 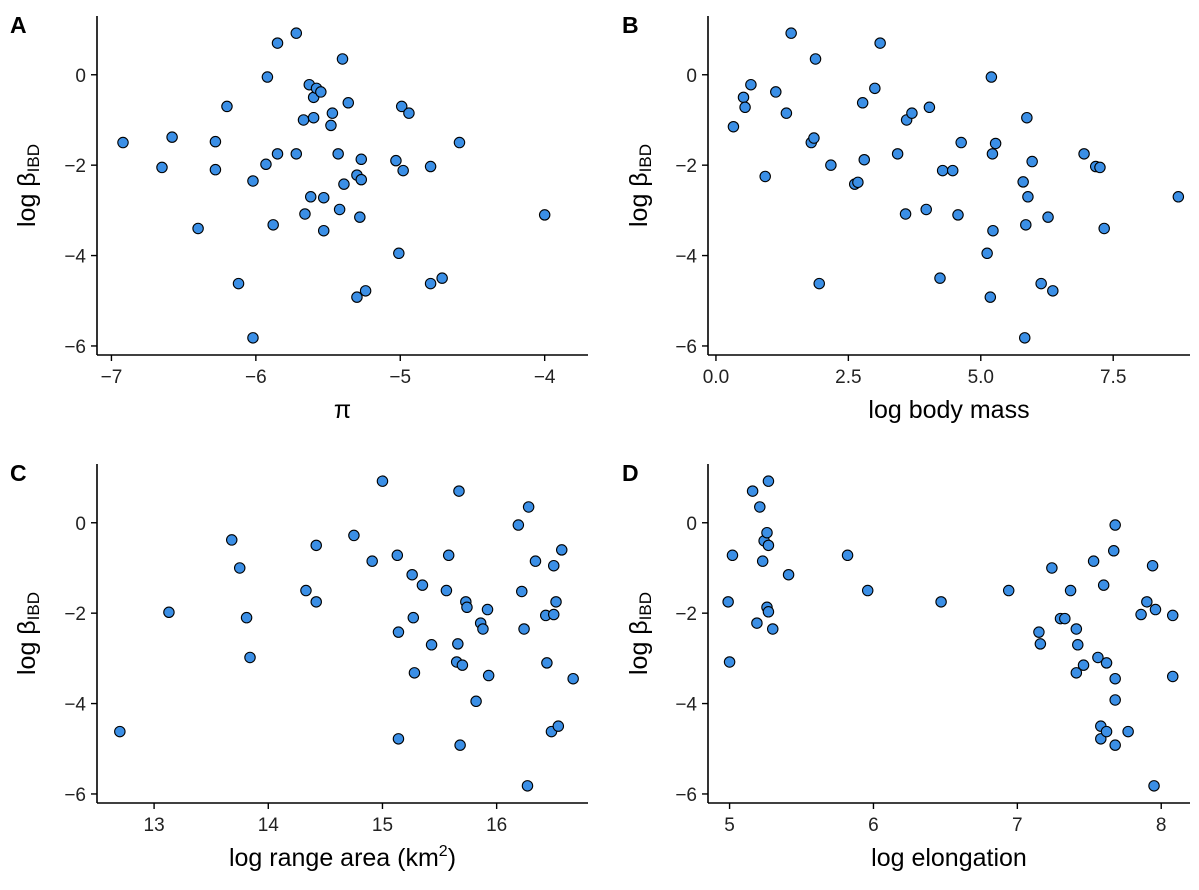 What do you see at coordinates (28, 633) in the screenshot?
I see `panel-c-y-axis-title: log βIBD` at bounding box center [28, 633].